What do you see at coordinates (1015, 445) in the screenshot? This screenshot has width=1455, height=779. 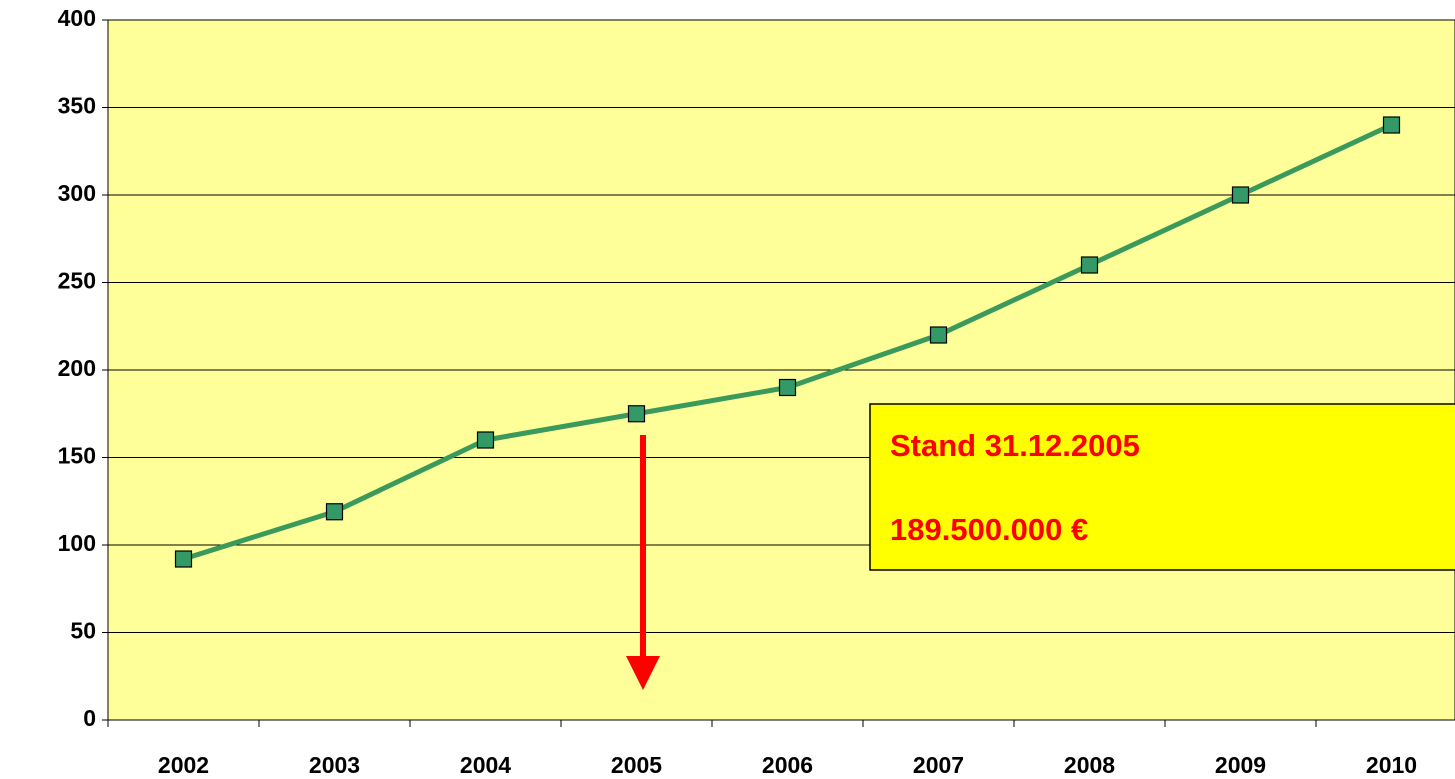 I see `annotation: Stand 31.12.2005` at bounding box center [1015, 445].